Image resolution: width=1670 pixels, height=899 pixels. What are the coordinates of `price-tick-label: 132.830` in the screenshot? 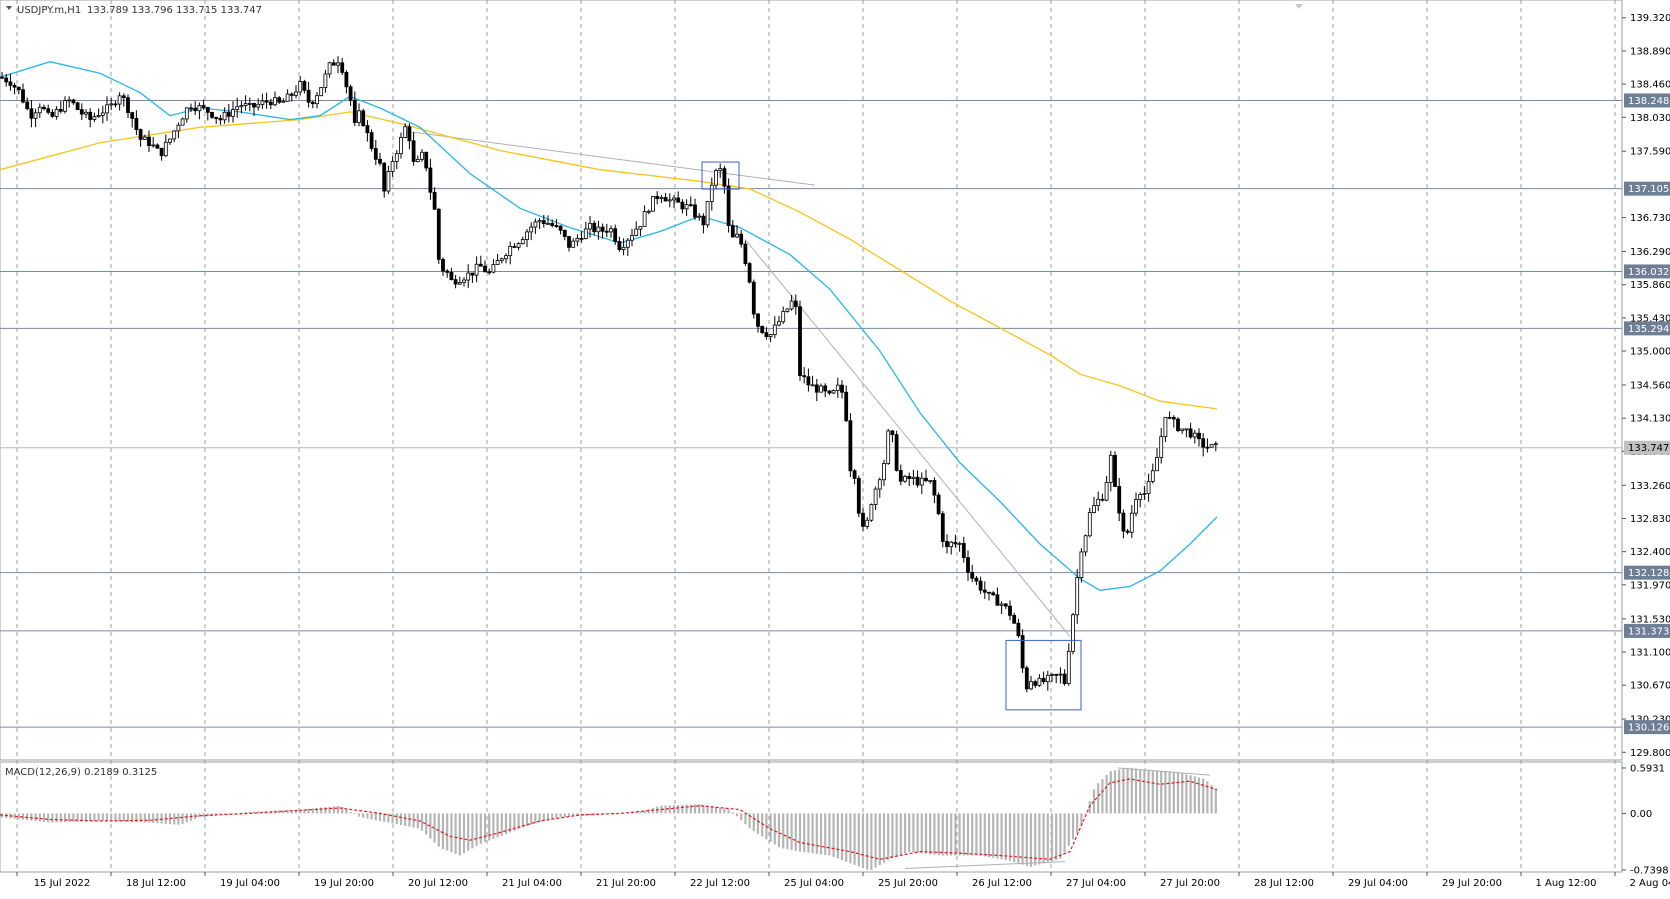 It's located at (1650, 519).